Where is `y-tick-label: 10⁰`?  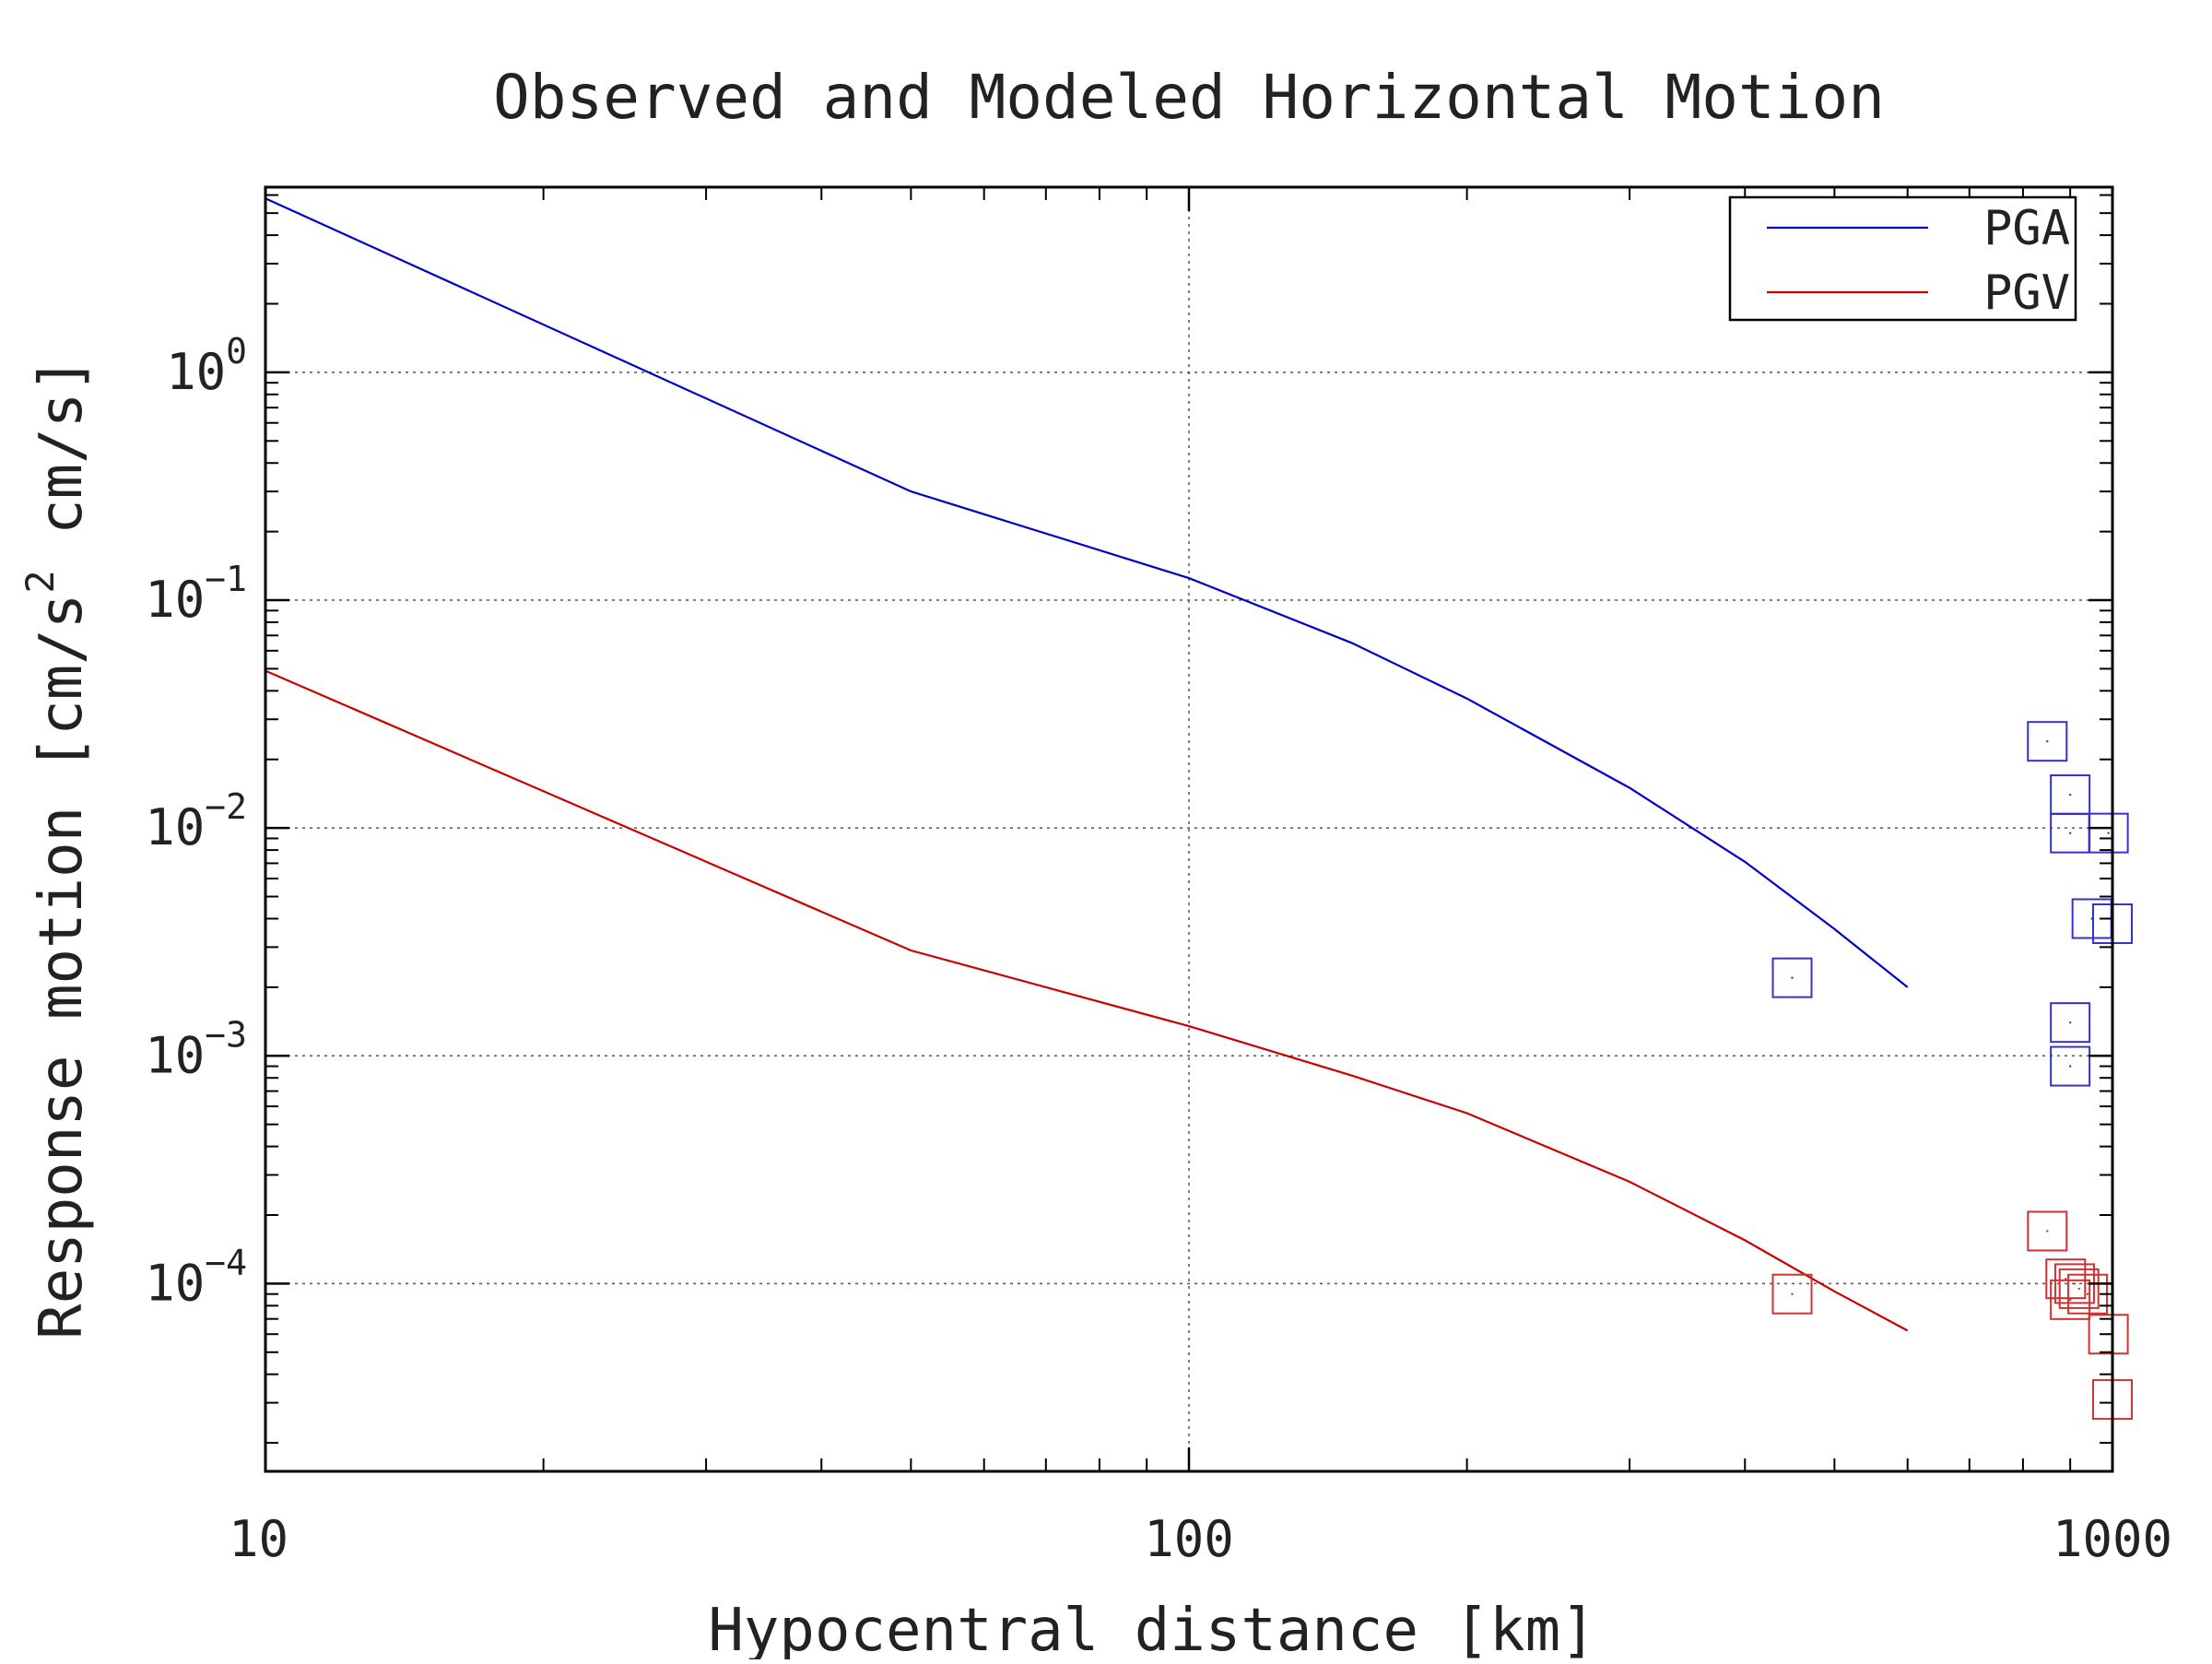
y-tick-label: 10⁰ is located at coordinates (206, 366).